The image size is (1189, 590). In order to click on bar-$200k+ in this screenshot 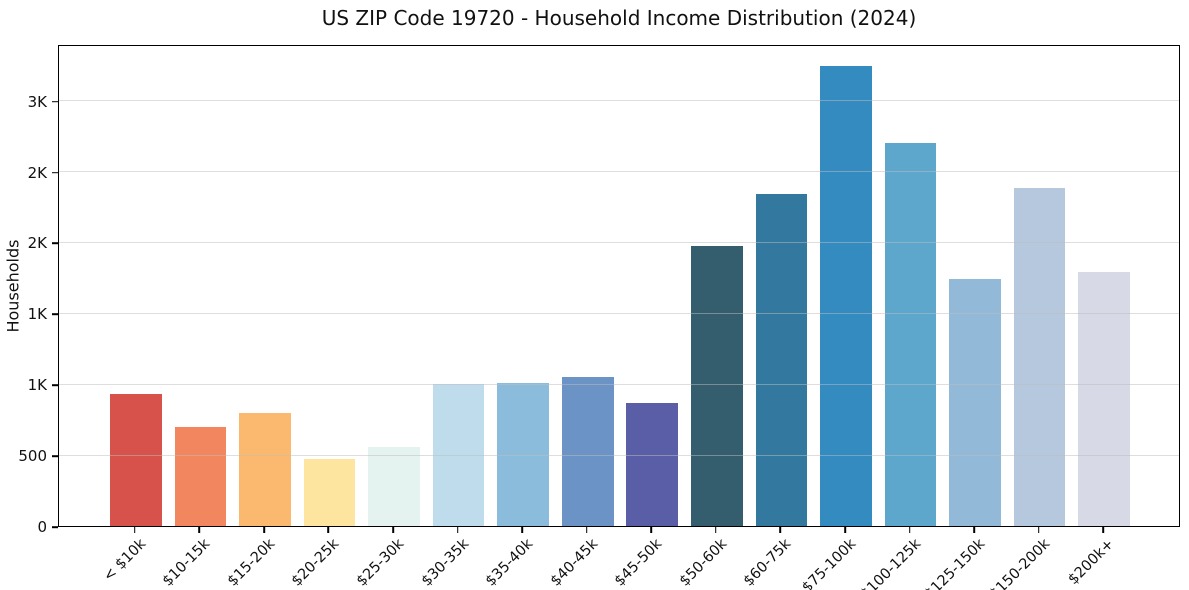, I will do `click(1104, 398)`.